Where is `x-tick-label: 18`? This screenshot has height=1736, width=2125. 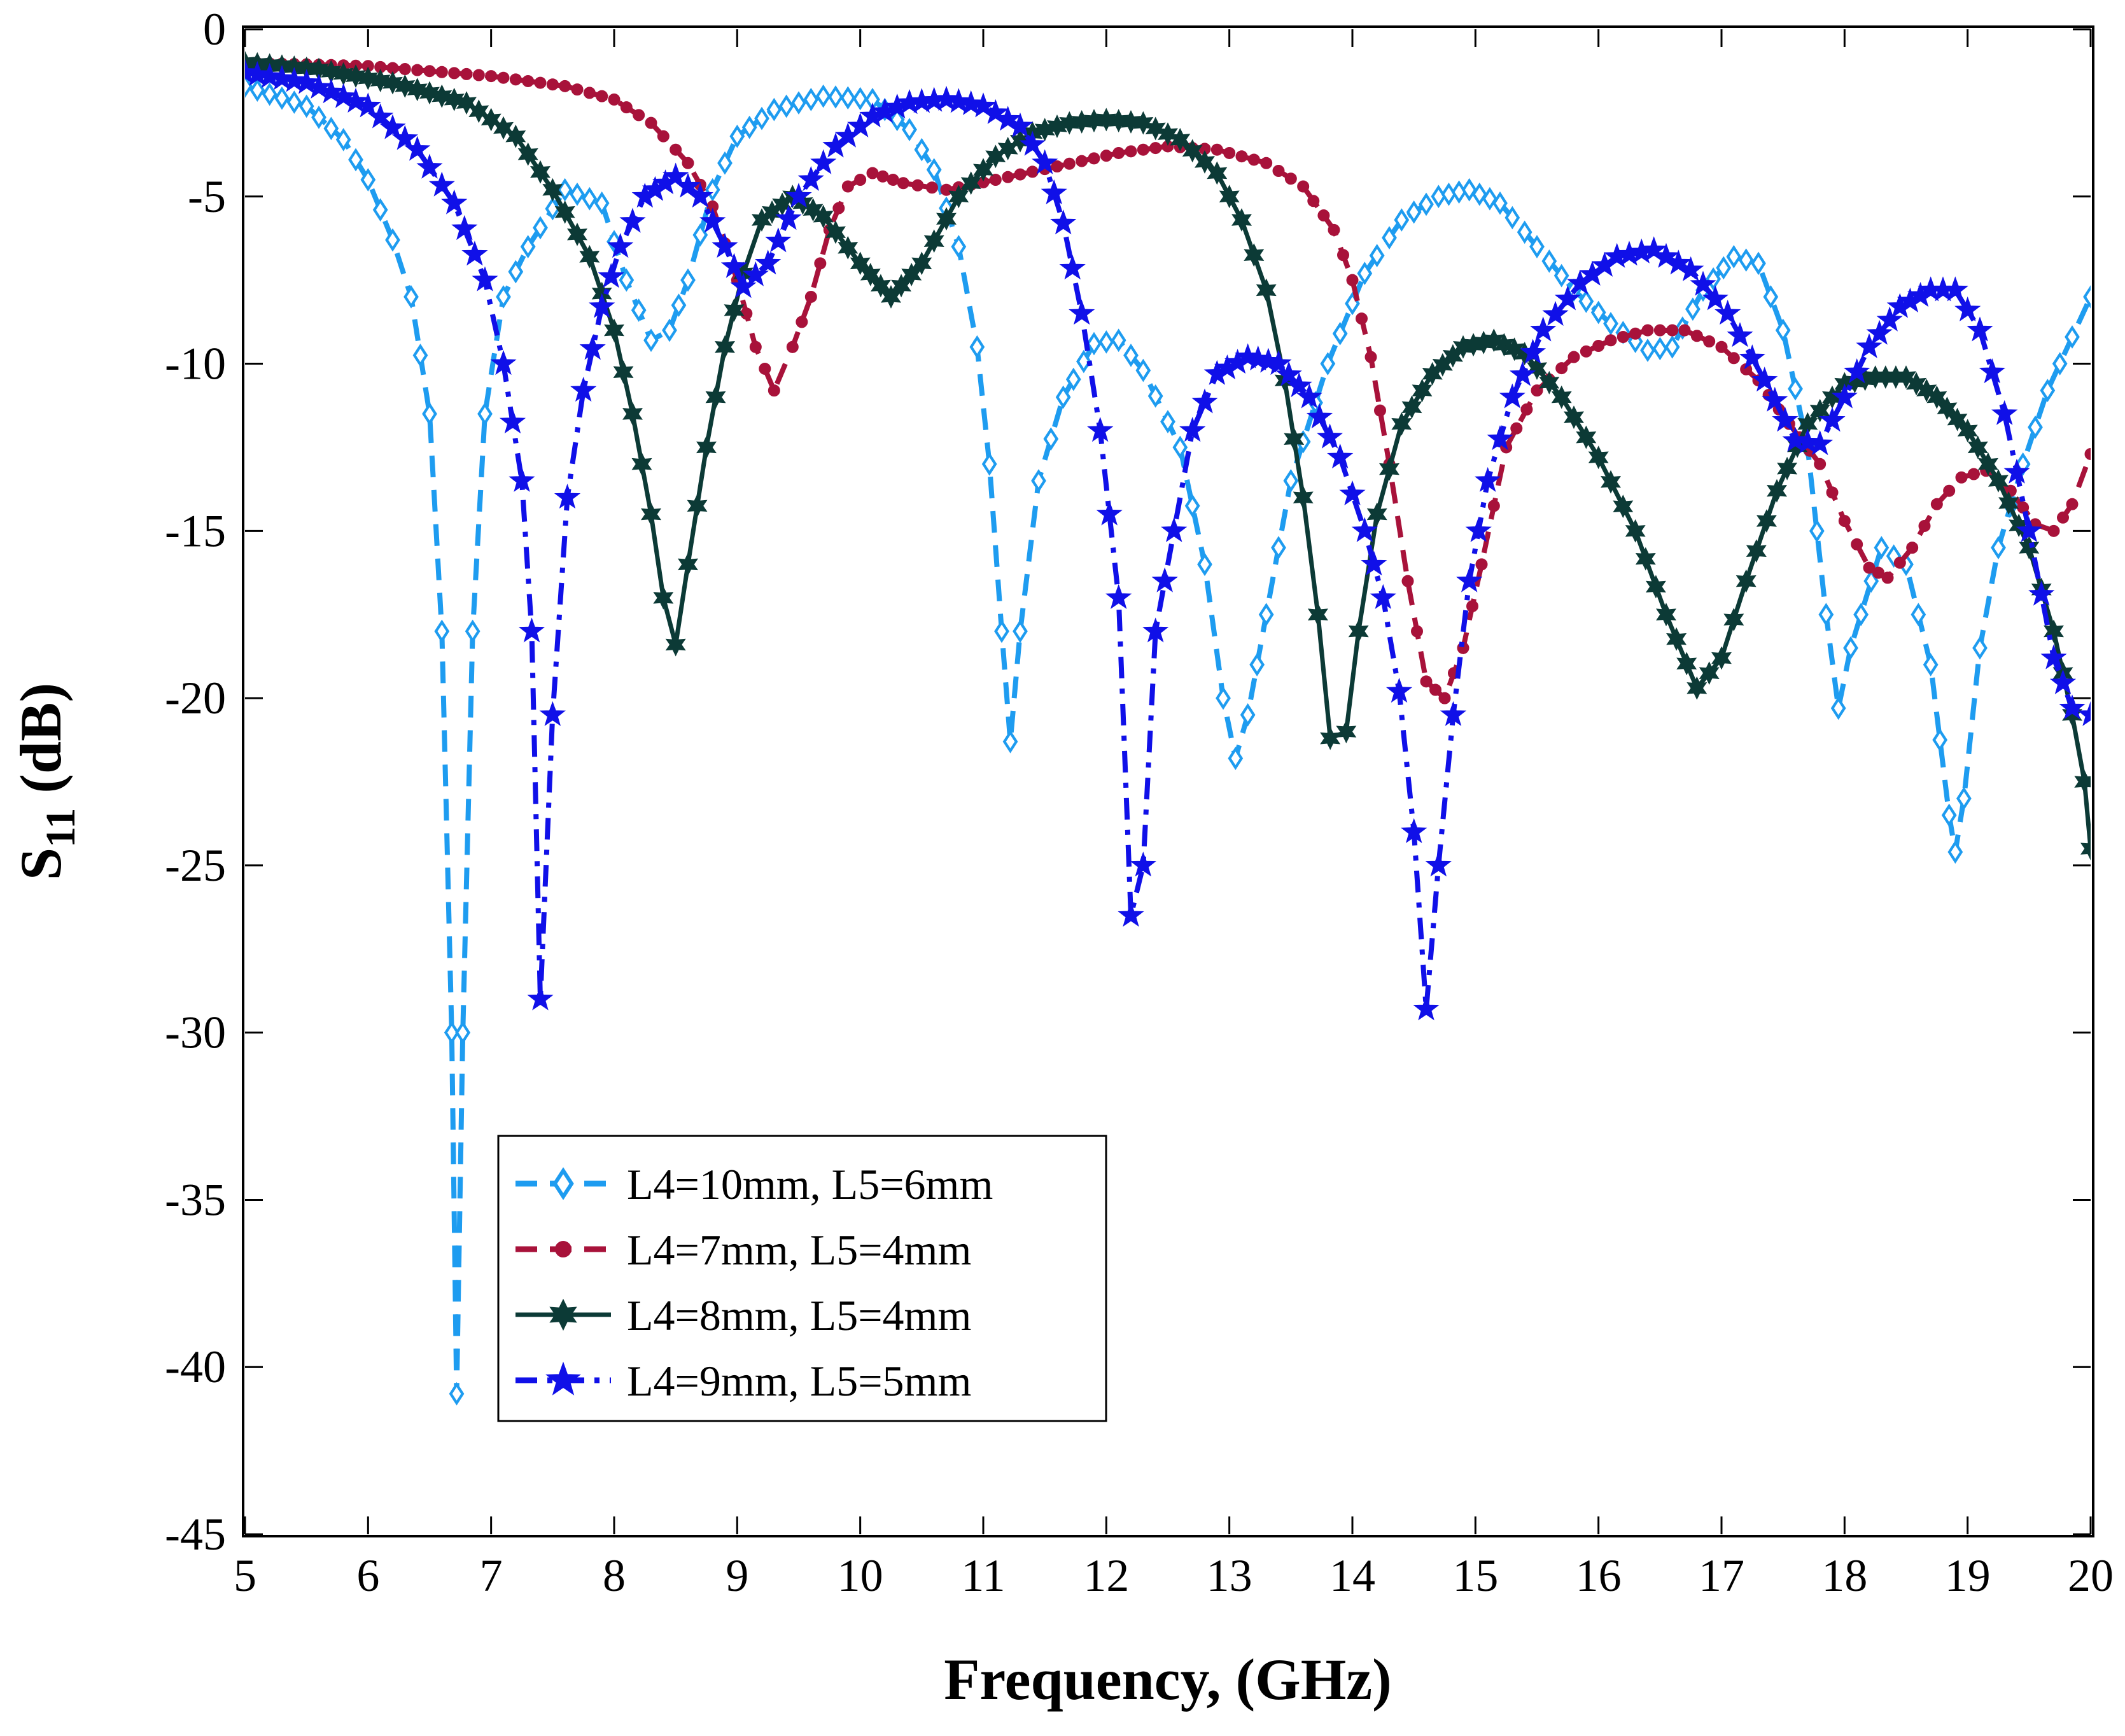 x-tick-label: 18 is located at coordinates (1844, 1575).